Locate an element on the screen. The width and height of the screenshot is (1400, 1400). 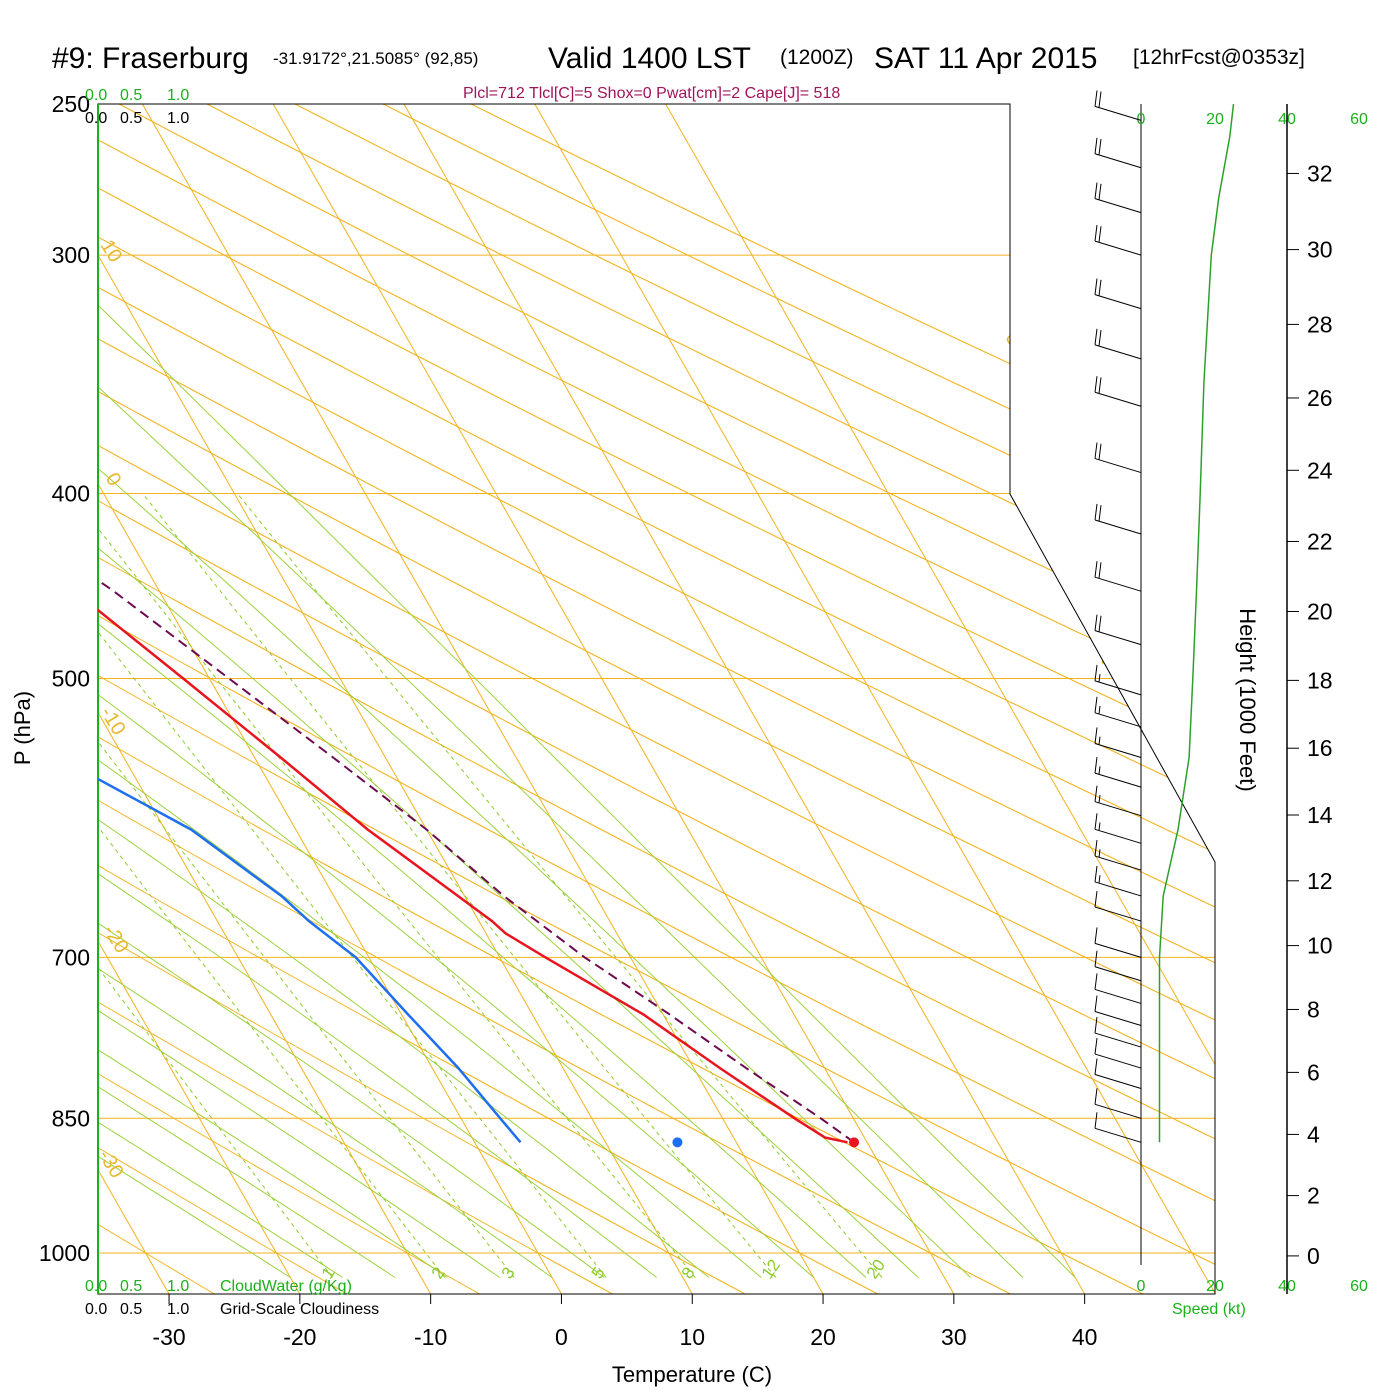
isotherm-line is located at coordinates (199, 699).